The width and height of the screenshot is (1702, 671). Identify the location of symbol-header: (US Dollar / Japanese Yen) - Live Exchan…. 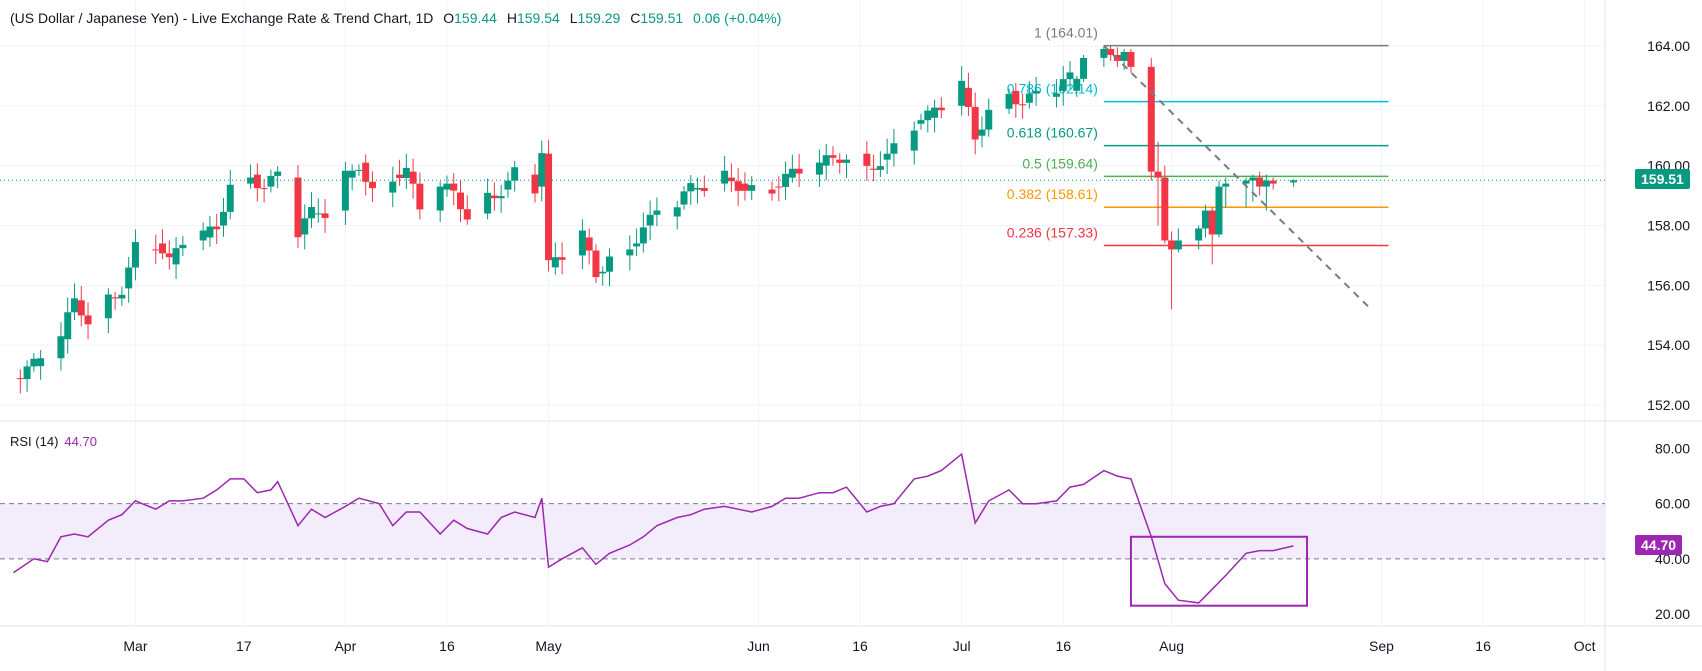
(395, 18).